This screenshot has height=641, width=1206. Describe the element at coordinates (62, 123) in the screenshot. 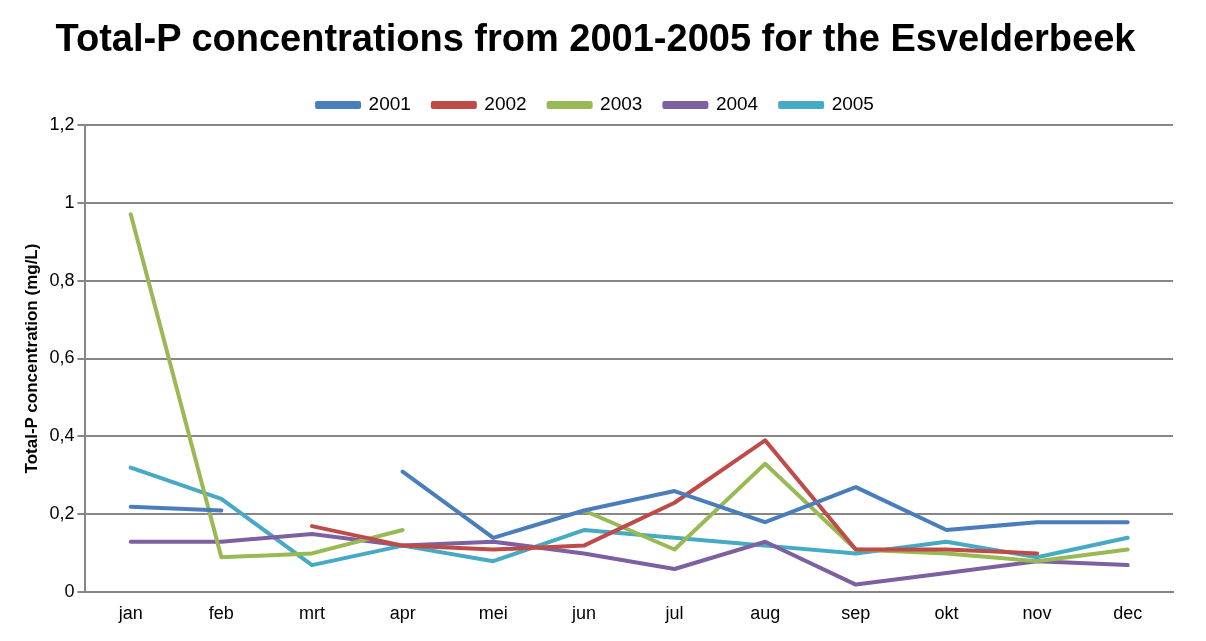

I see `y-tick-label: 1,2` at that location.